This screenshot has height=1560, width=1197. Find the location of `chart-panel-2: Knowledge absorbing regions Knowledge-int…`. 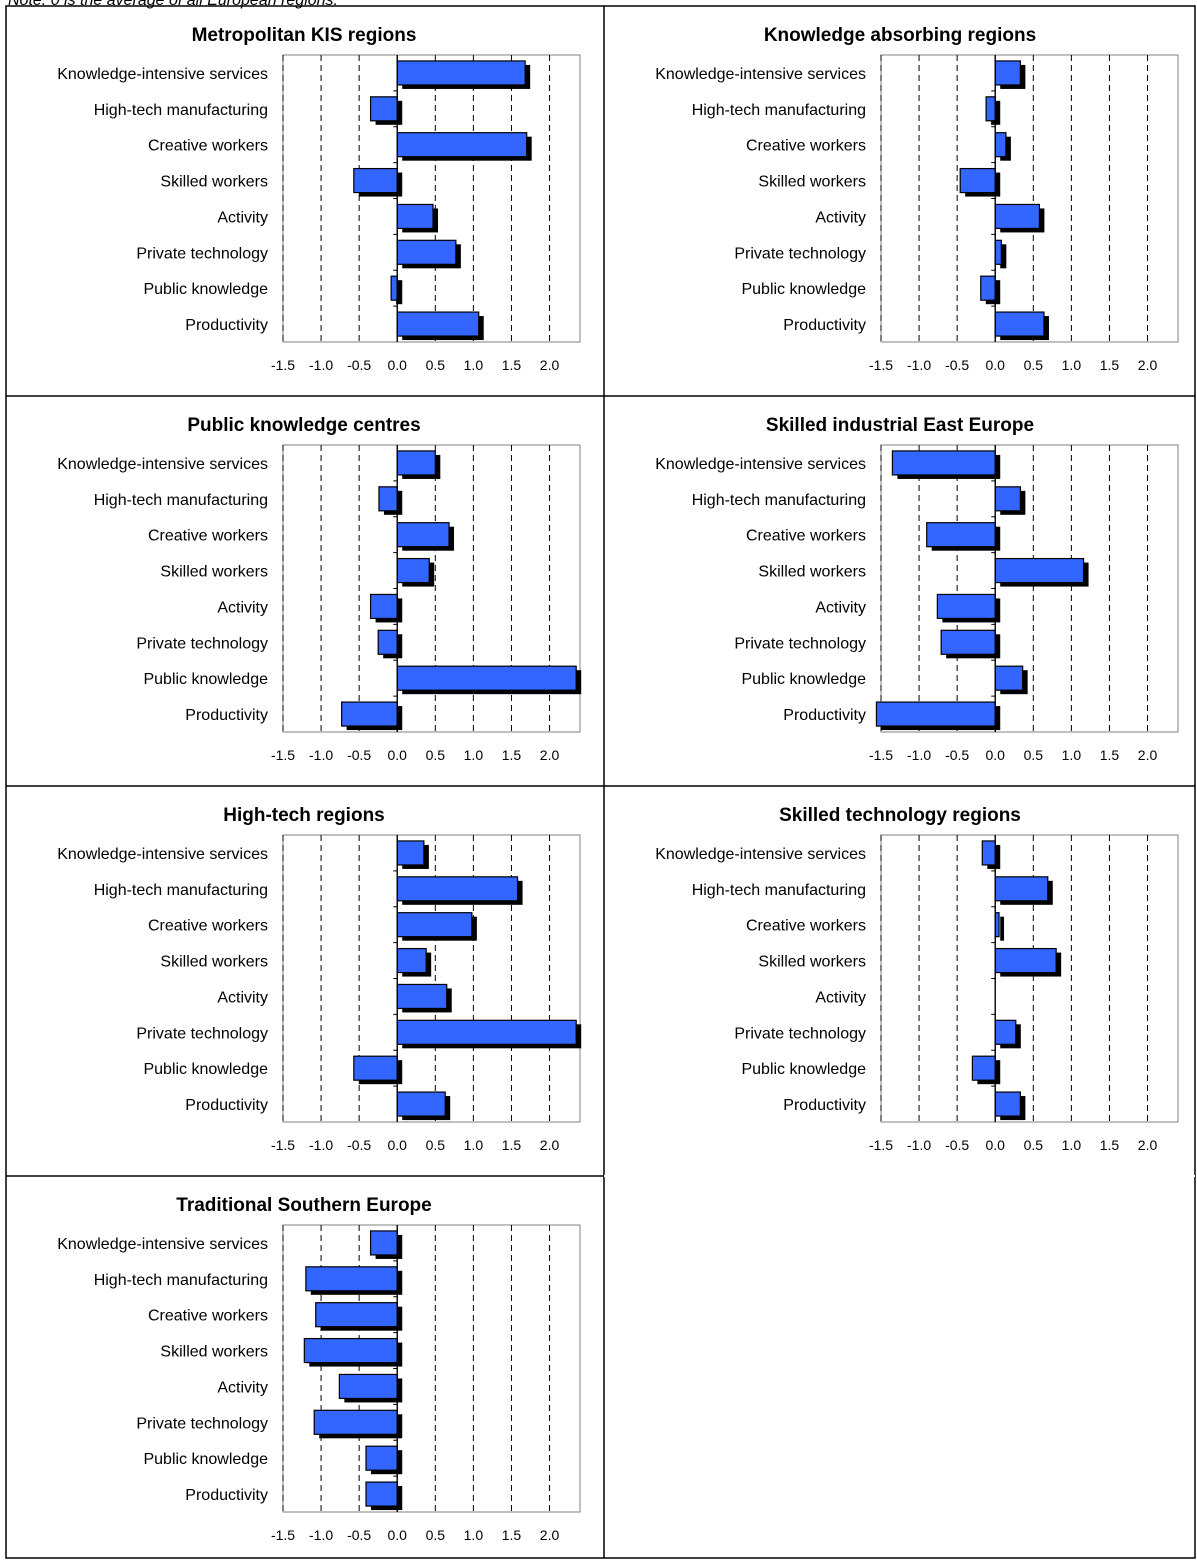

chart-panel-2: Knowledge absorbing regions Knowledge-int… is located at coordinates (917, 199).